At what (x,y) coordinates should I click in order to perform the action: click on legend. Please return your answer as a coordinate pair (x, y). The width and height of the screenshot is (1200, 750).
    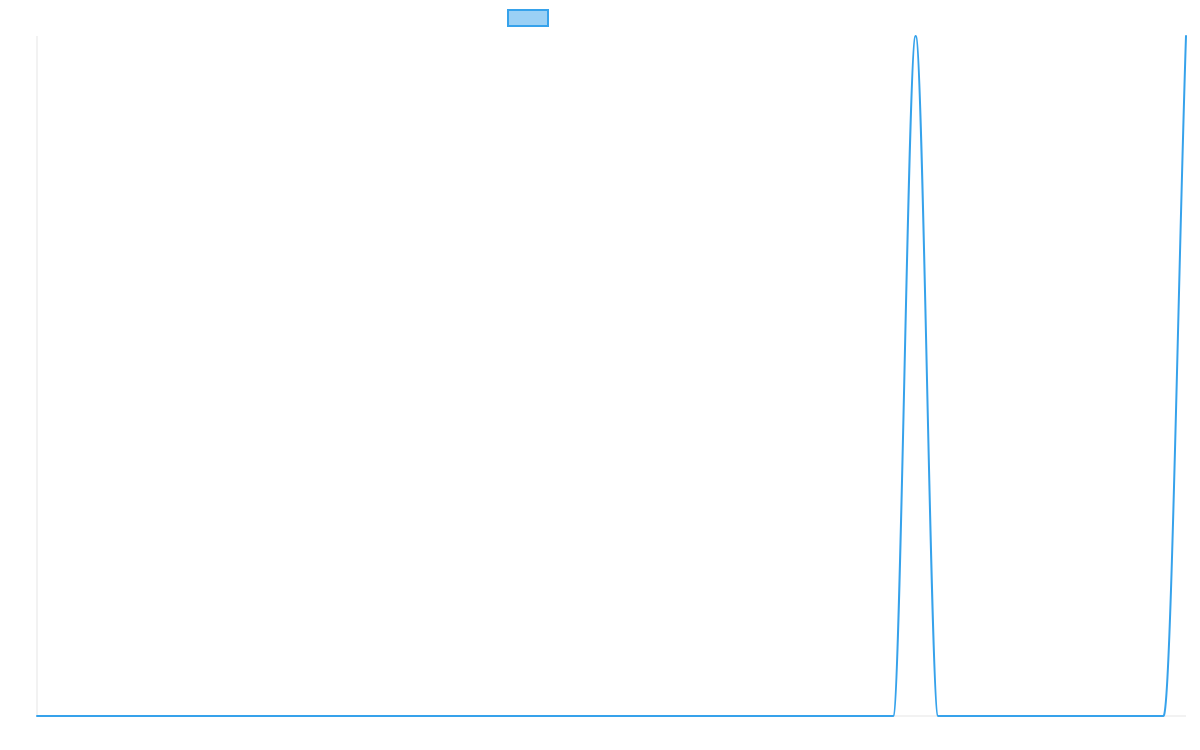
    Looking at the image, I should click on (528, 18).